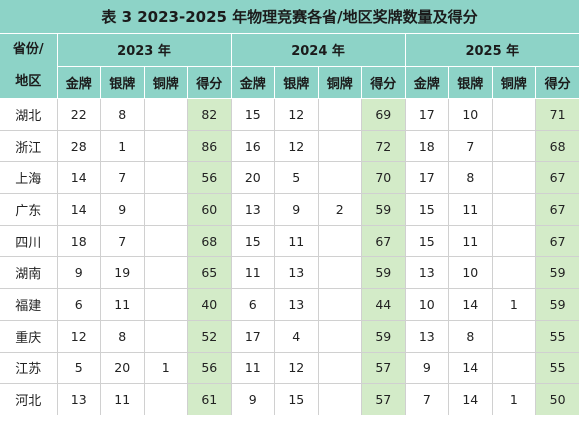  I want to click on cell-2025-silver: 11, so click(470, 209).